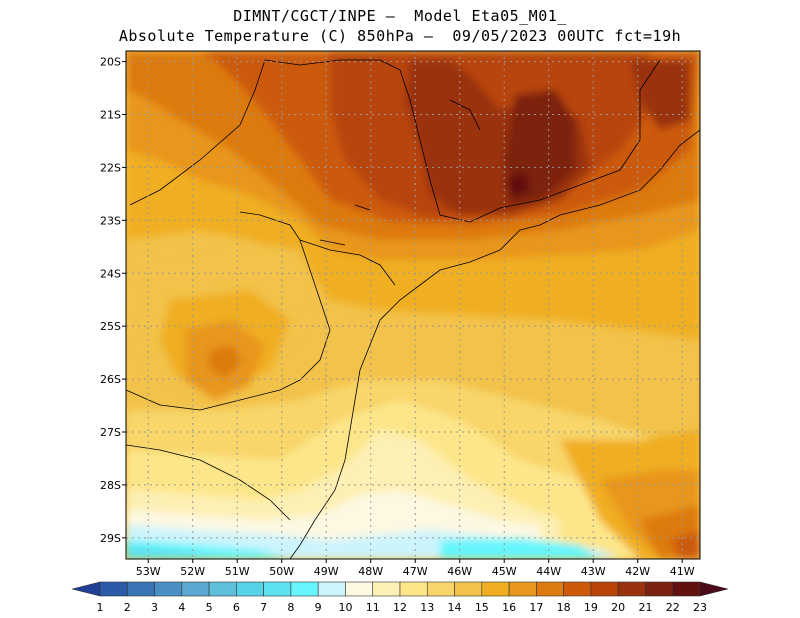 The height and width of the screenshot is (618, 800). What do you see at coordinates (100, 607) in the screenshot?
I see `colorbar-label: 1` at bounding box center [100, 607].